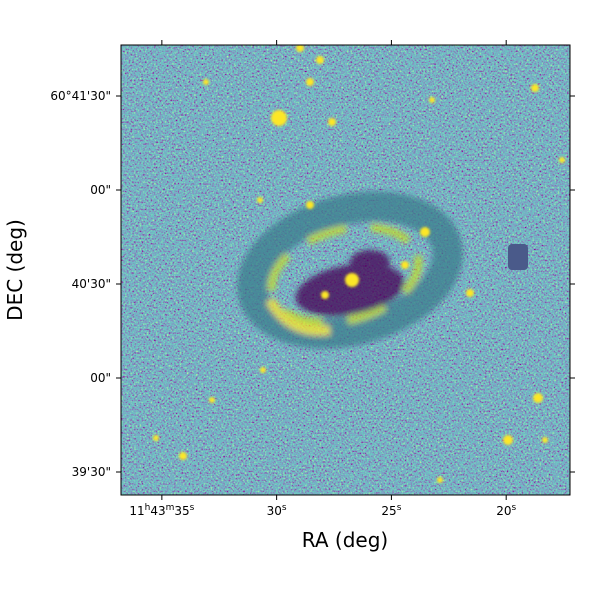 The image size is (600, 604). Describe the element at coordinates (80, 96) in the screenshot. I see `y-tick-label: 60°41'30"` at that location.